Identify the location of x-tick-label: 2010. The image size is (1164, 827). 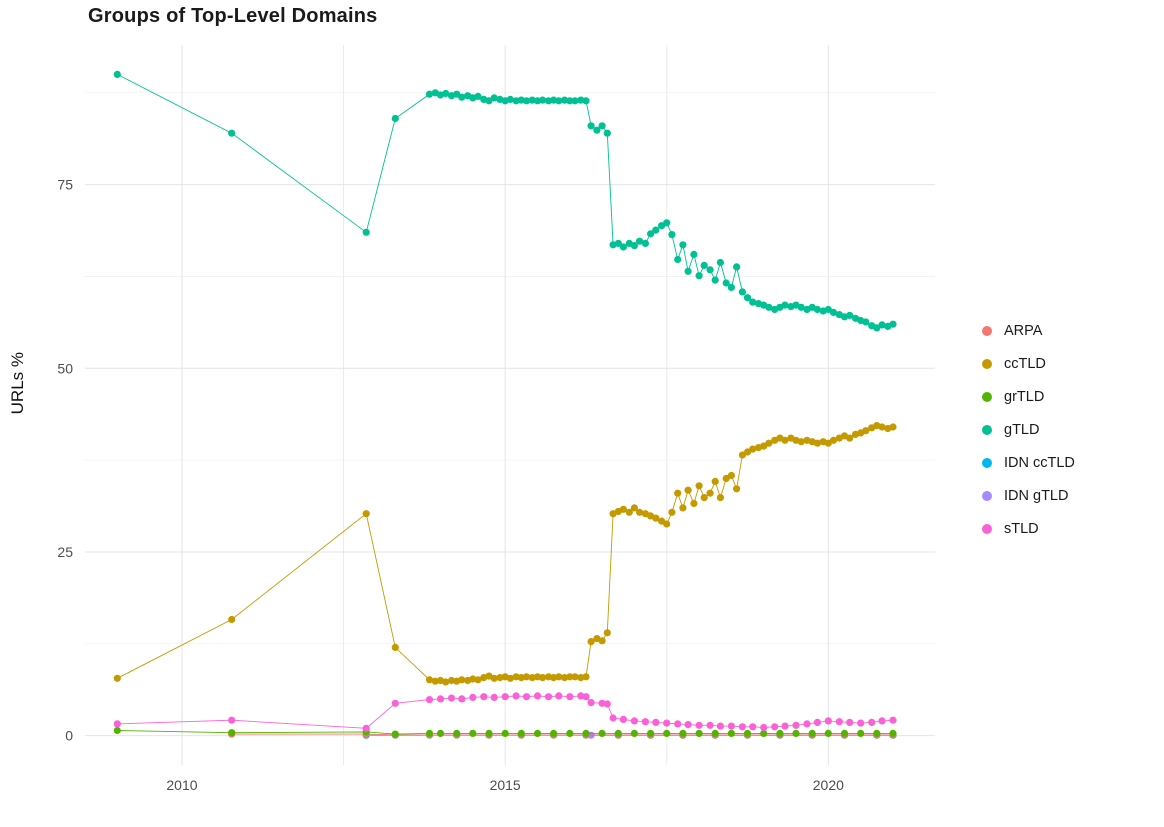
(181, 785).